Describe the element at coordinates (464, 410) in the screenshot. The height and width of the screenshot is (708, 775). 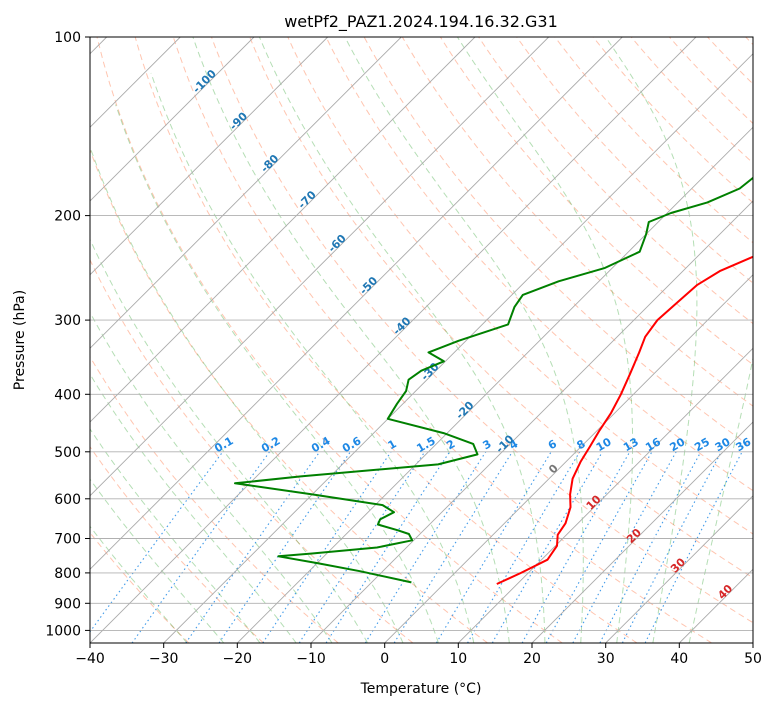
I see `moist-adiabat-label: -20` at that location.